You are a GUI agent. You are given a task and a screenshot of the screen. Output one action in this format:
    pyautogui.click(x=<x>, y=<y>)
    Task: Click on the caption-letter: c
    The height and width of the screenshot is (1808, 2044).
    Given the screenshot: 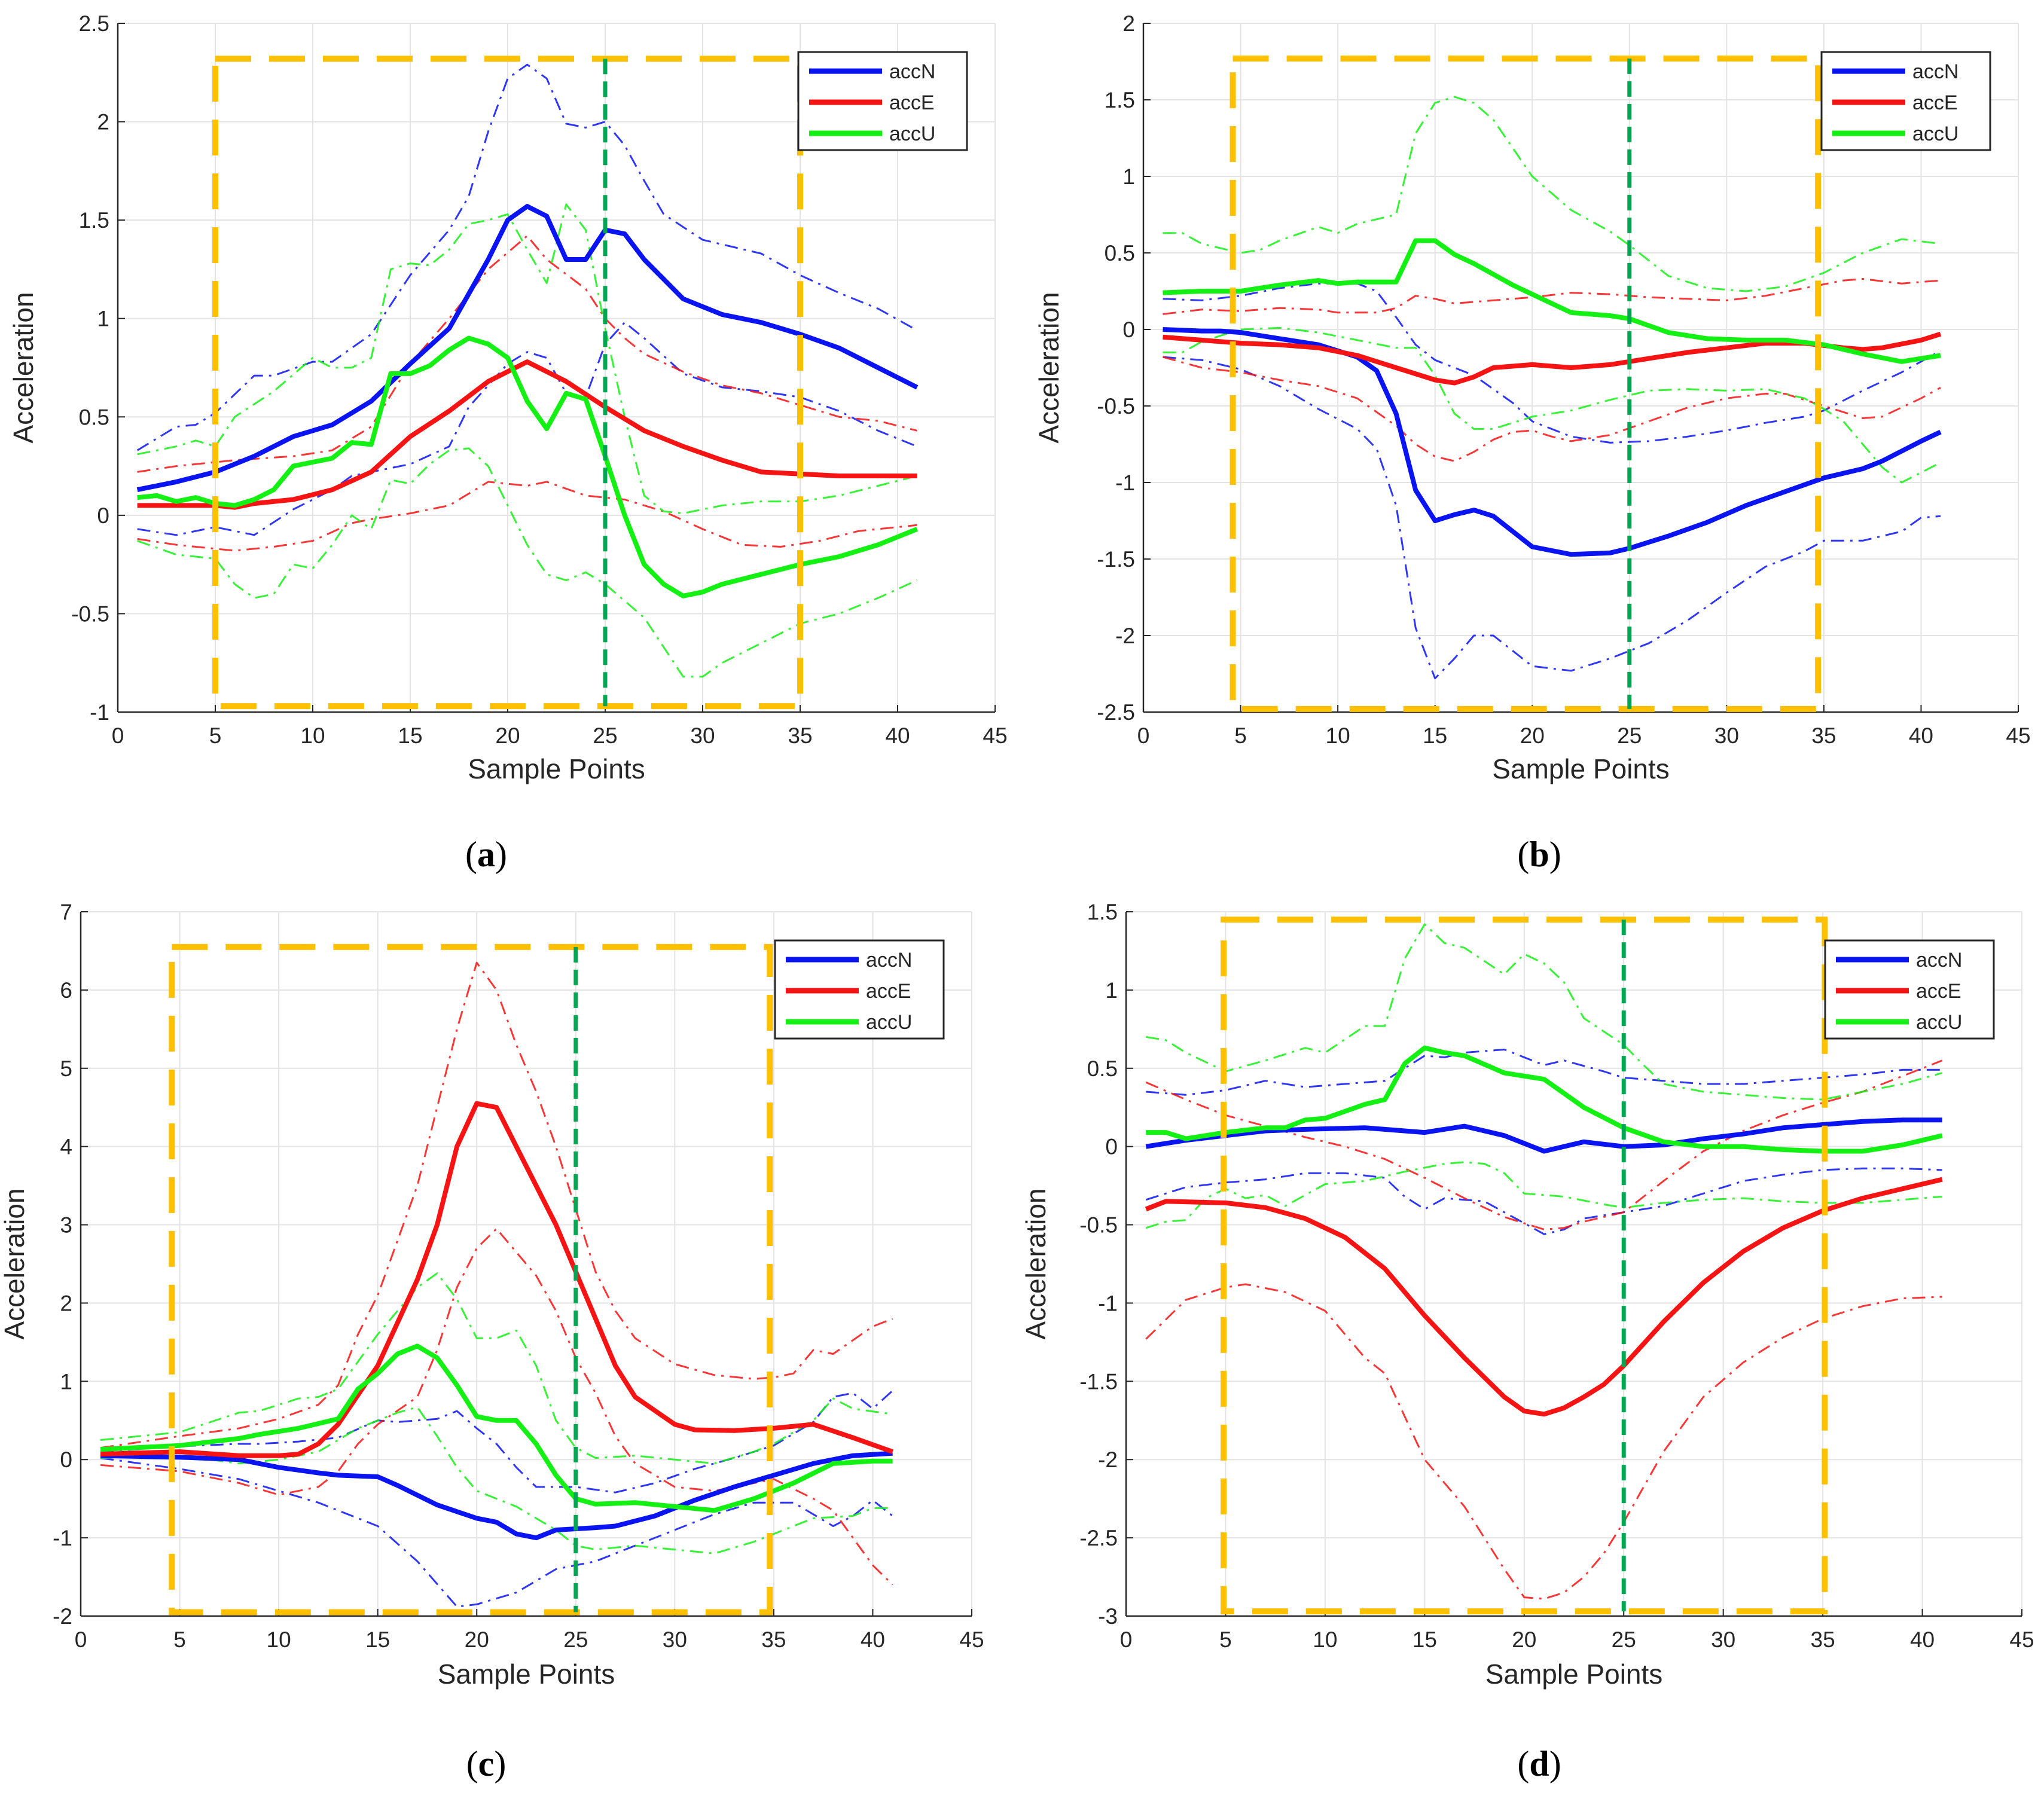 What is the action you would take?
    pyautogui.click(x=487, y=1763)
    